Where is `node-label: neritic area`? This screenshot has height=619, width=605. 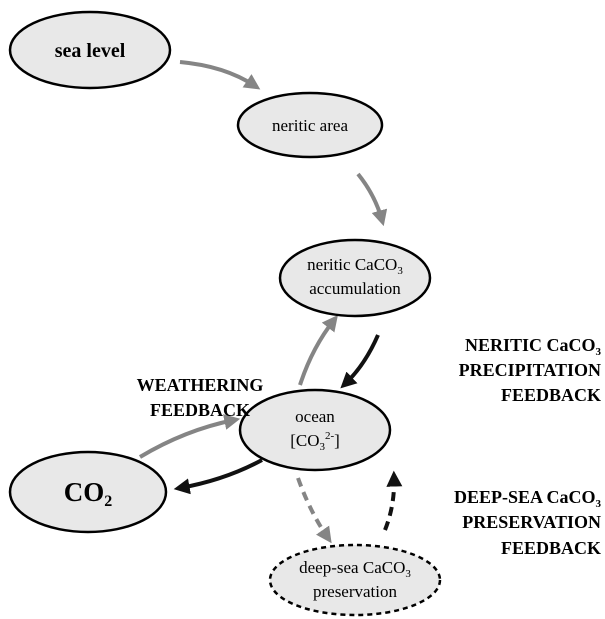
node-label: neritic area is located at coordinates (310, 125).